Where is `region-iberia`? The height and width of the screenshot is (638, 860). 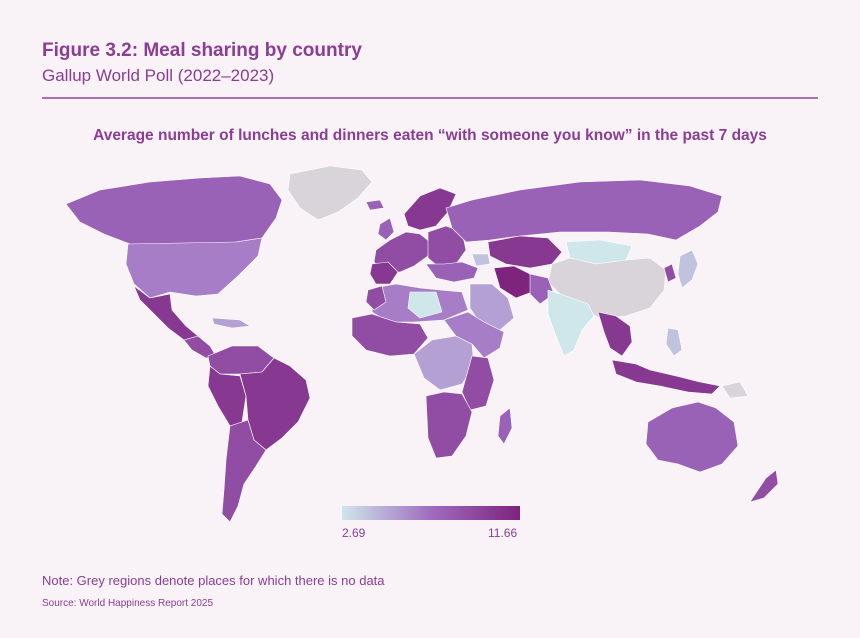
region-iberia is located at coordinates (384, 273).